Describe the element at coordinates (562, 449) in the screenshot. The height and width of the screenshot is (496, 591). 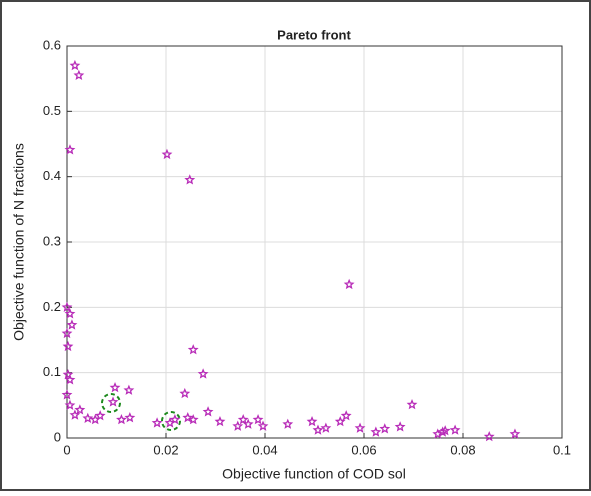
I see `x-tick-label: 0.1` at that location.